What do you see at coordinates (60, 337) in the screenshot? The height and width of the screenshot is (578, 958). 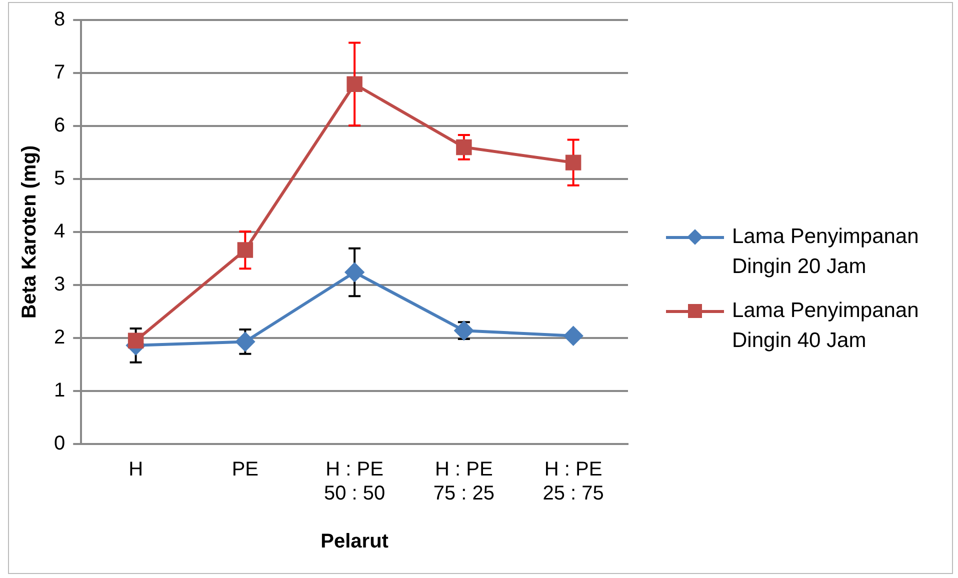 I see `y-tick-label: 2` at bounding box center [60, 337].